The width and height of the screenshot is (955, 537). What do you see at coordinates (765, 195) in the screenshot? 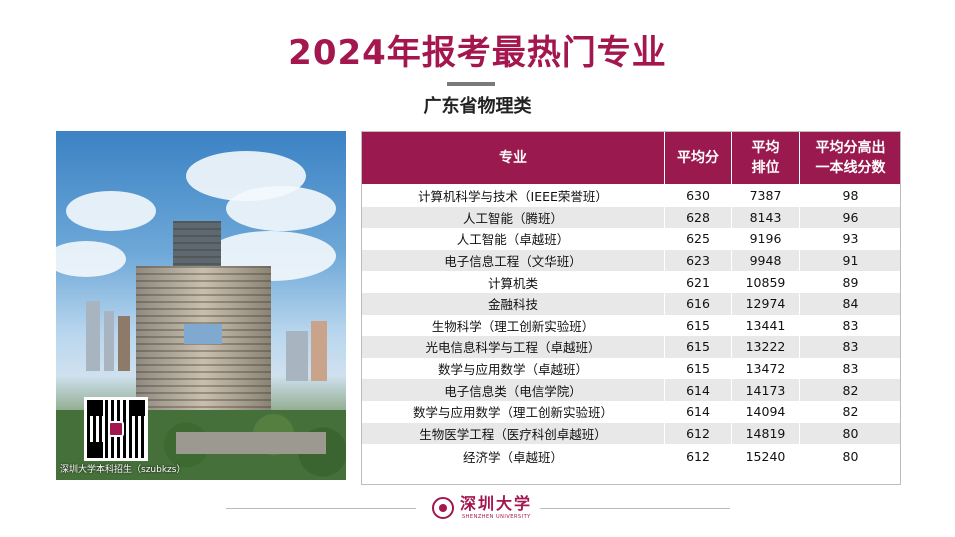
I see `cell-average-rank: 7387` at bounding box center [765, 195].